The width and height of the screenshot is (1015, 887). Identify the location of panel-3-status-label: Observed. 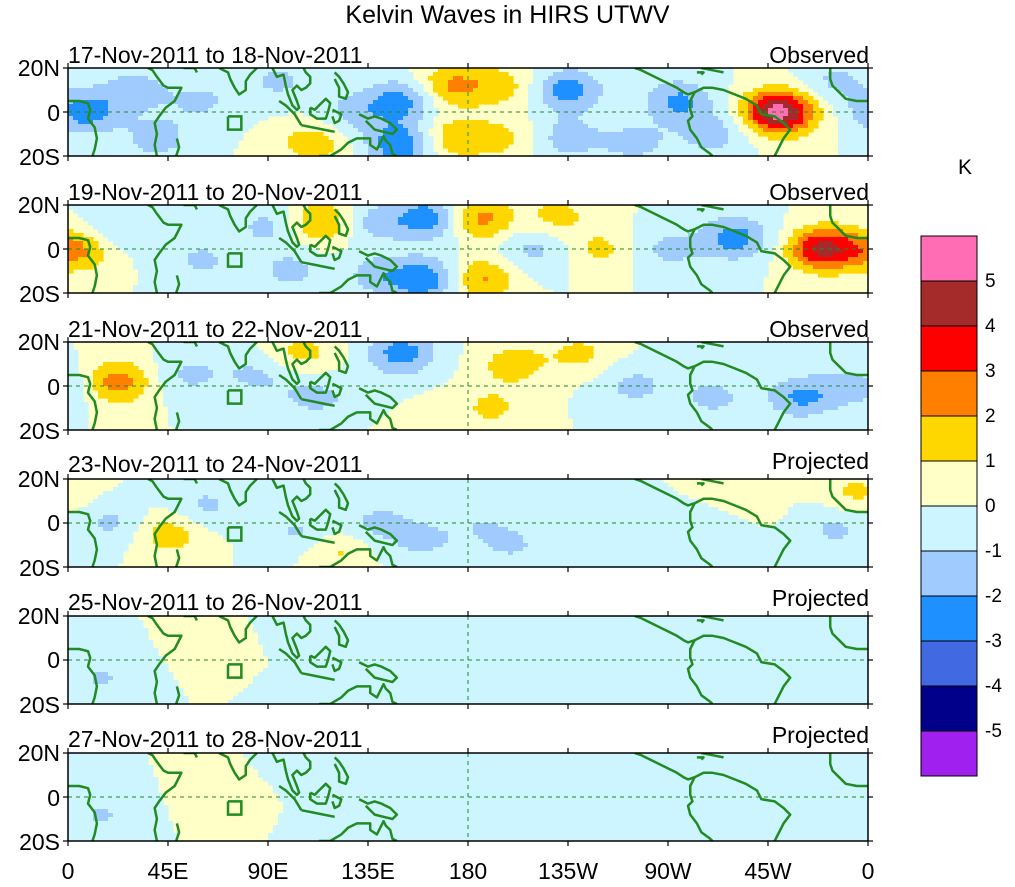
(819, 329).